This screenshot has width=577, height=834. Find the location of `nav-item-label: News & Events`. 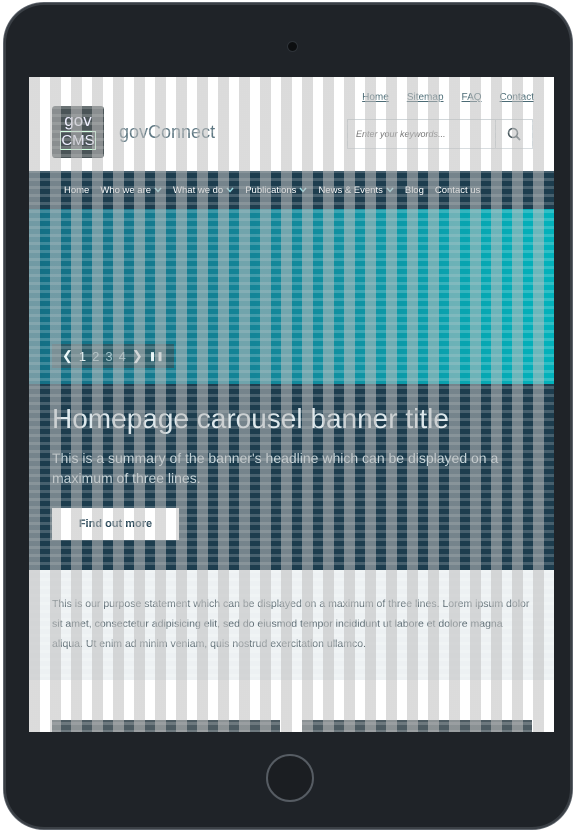

nav-item-label: News & Events is located at coordinates (350, 190).